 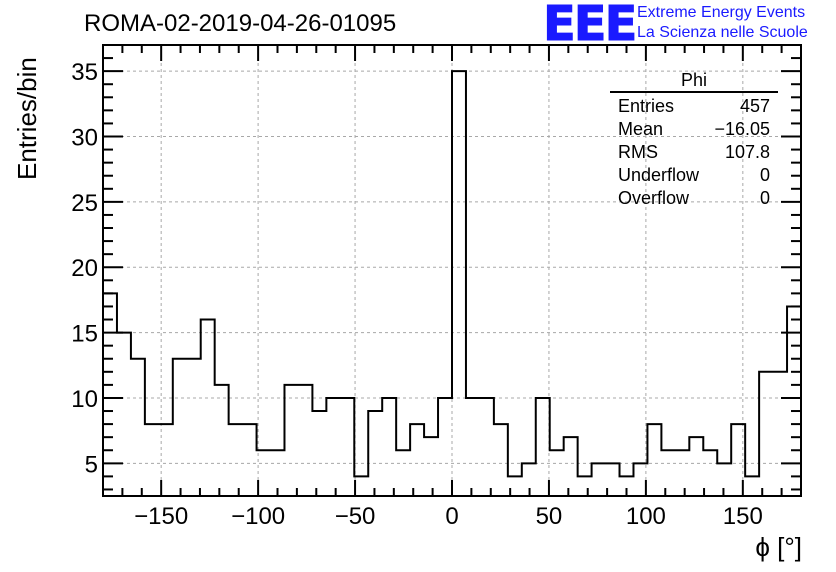 What do you see at coordinates (694, 106) in the screenshot?
I see `stats-row: Entries 457` at bounding box center [694, 106].